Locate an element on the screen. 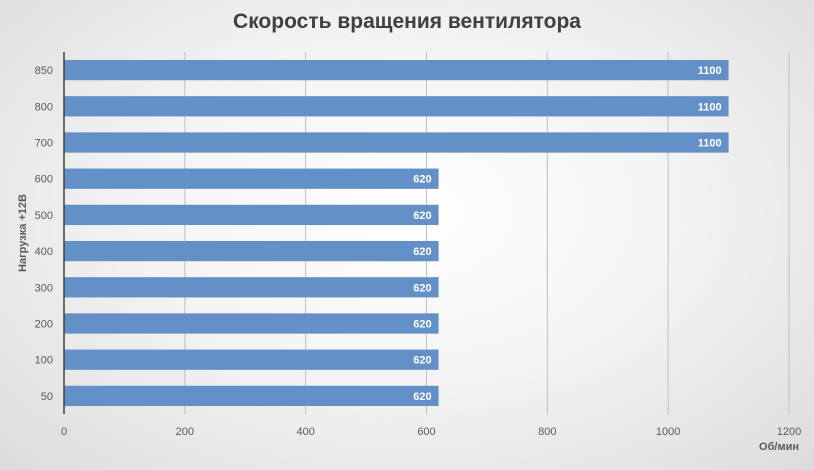  x-tick-label: 400 is located at coordinates (305, 432).